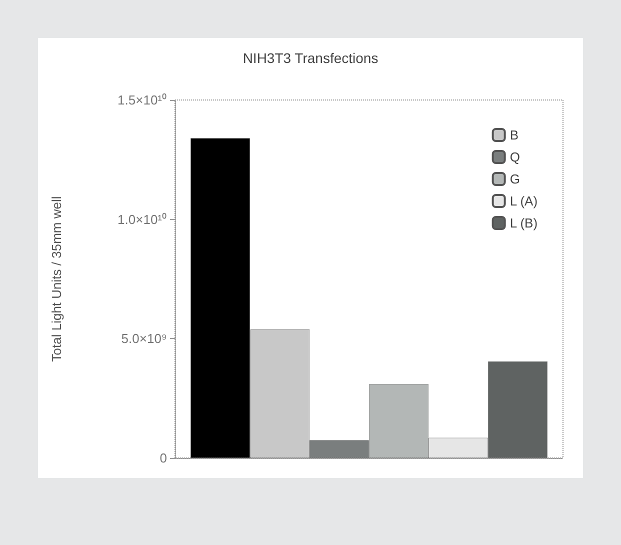 Image resolution: width=621 pixels, height=545 pixels. Describe the element at coordinates (163, 458) in the screenshot. I see `y-tick-label: 0` at that location.